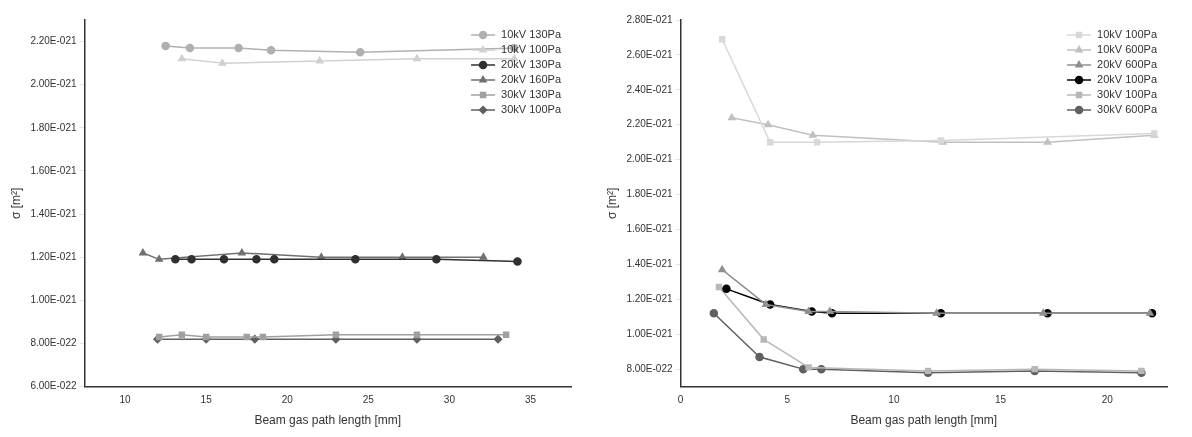 The height and width of the screenshot is (437, 1192). I want to click on legend-label: 20kV 600Pa, so click(1127, 64).